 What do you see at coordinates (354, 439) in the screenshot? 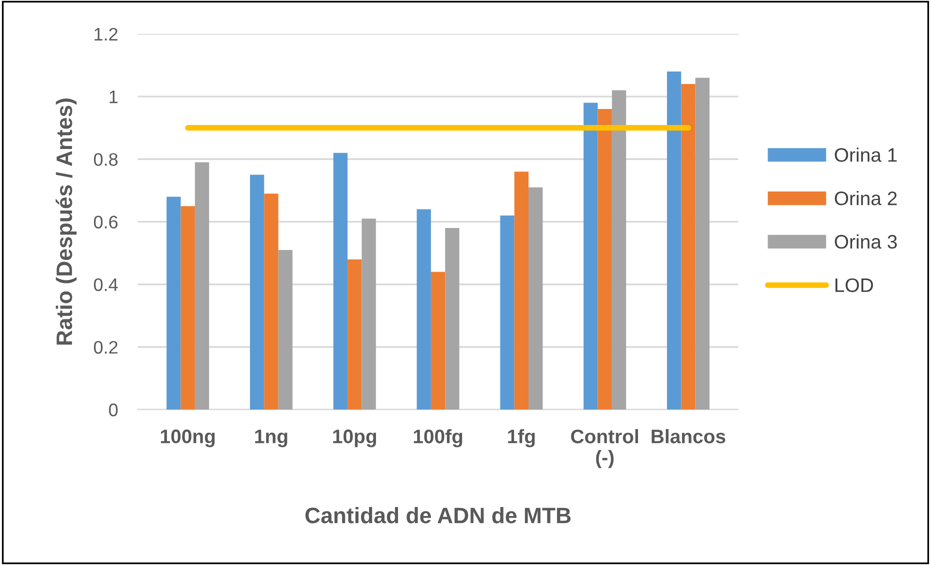
I see `x-tick-label: 10pg` at bounding box center [354, 439].